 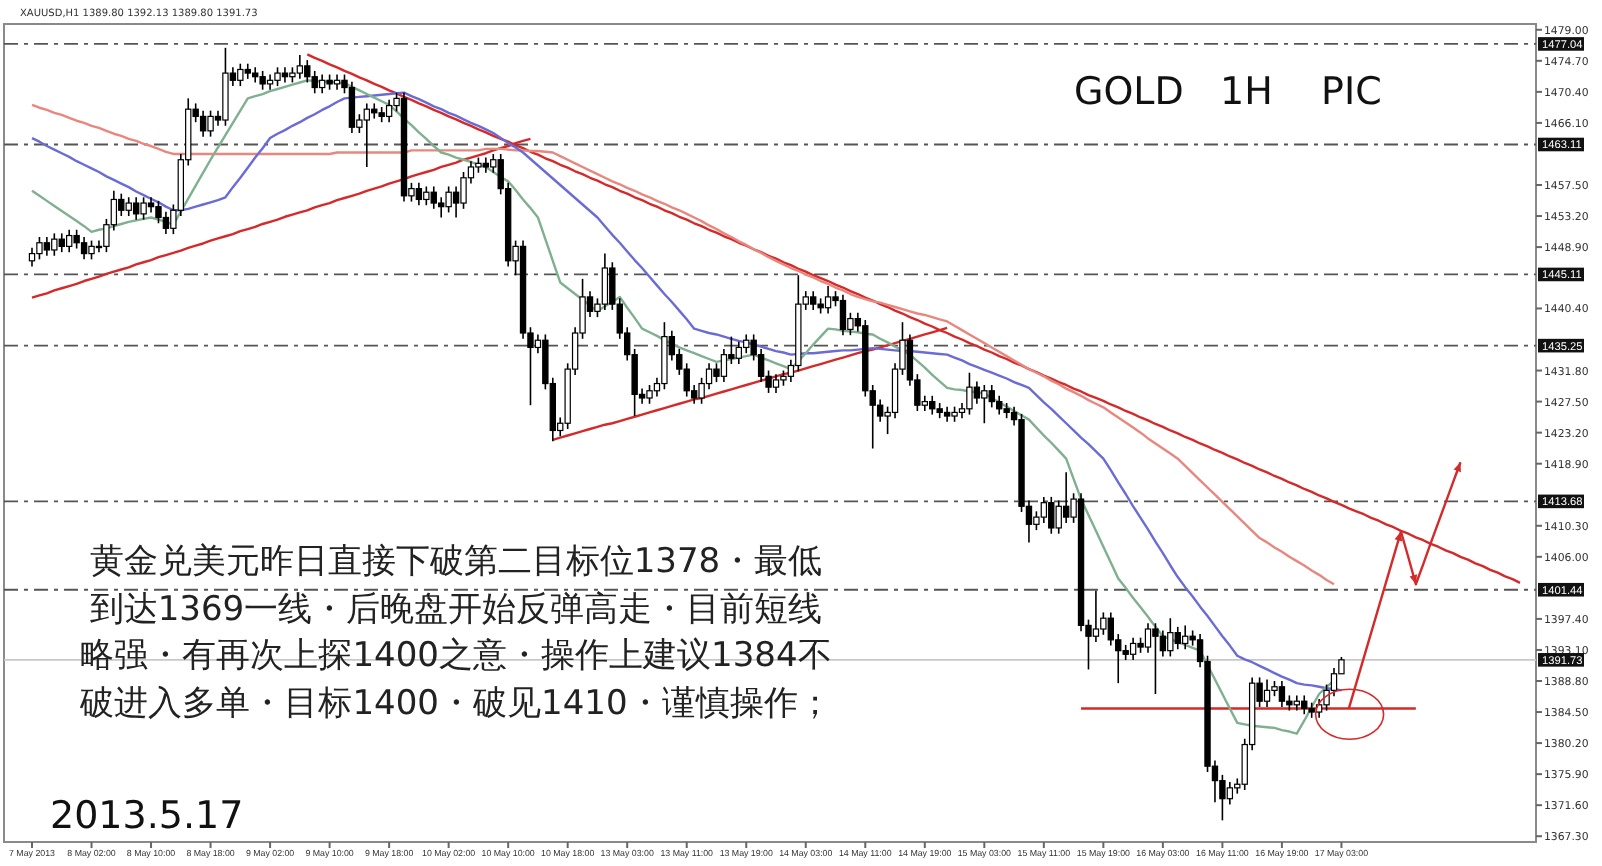 What do you see at coordinates (147, 816) in the screenshot?
I see `annotation: 2013.5.17` at bounding box center [147, 816].